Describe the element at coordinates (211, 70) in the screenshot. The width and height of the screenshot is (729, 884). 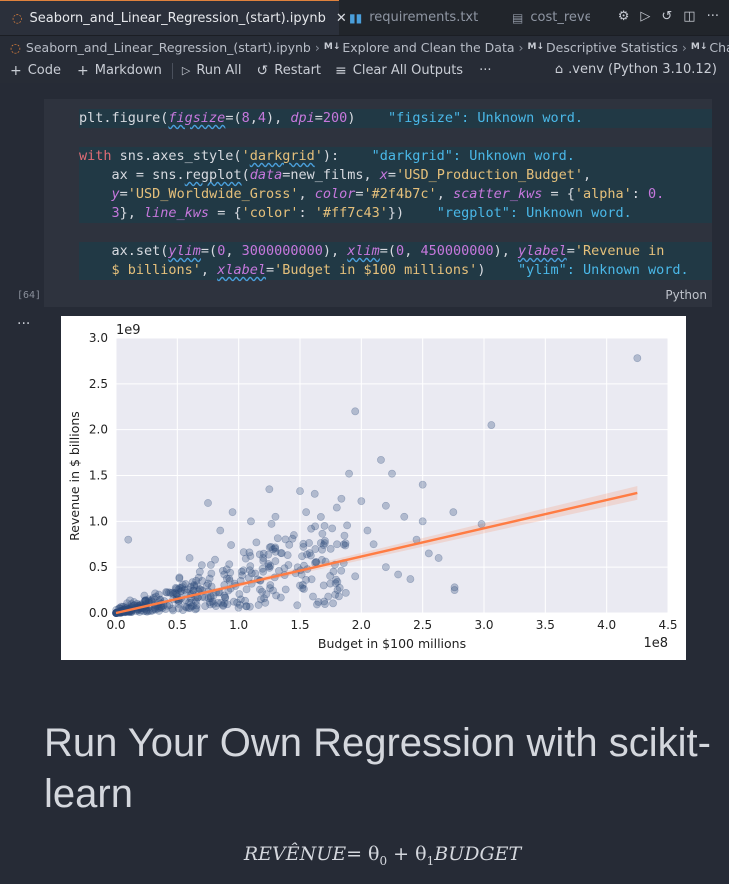
I see `run-all-button: ▷ Run All` at that location.